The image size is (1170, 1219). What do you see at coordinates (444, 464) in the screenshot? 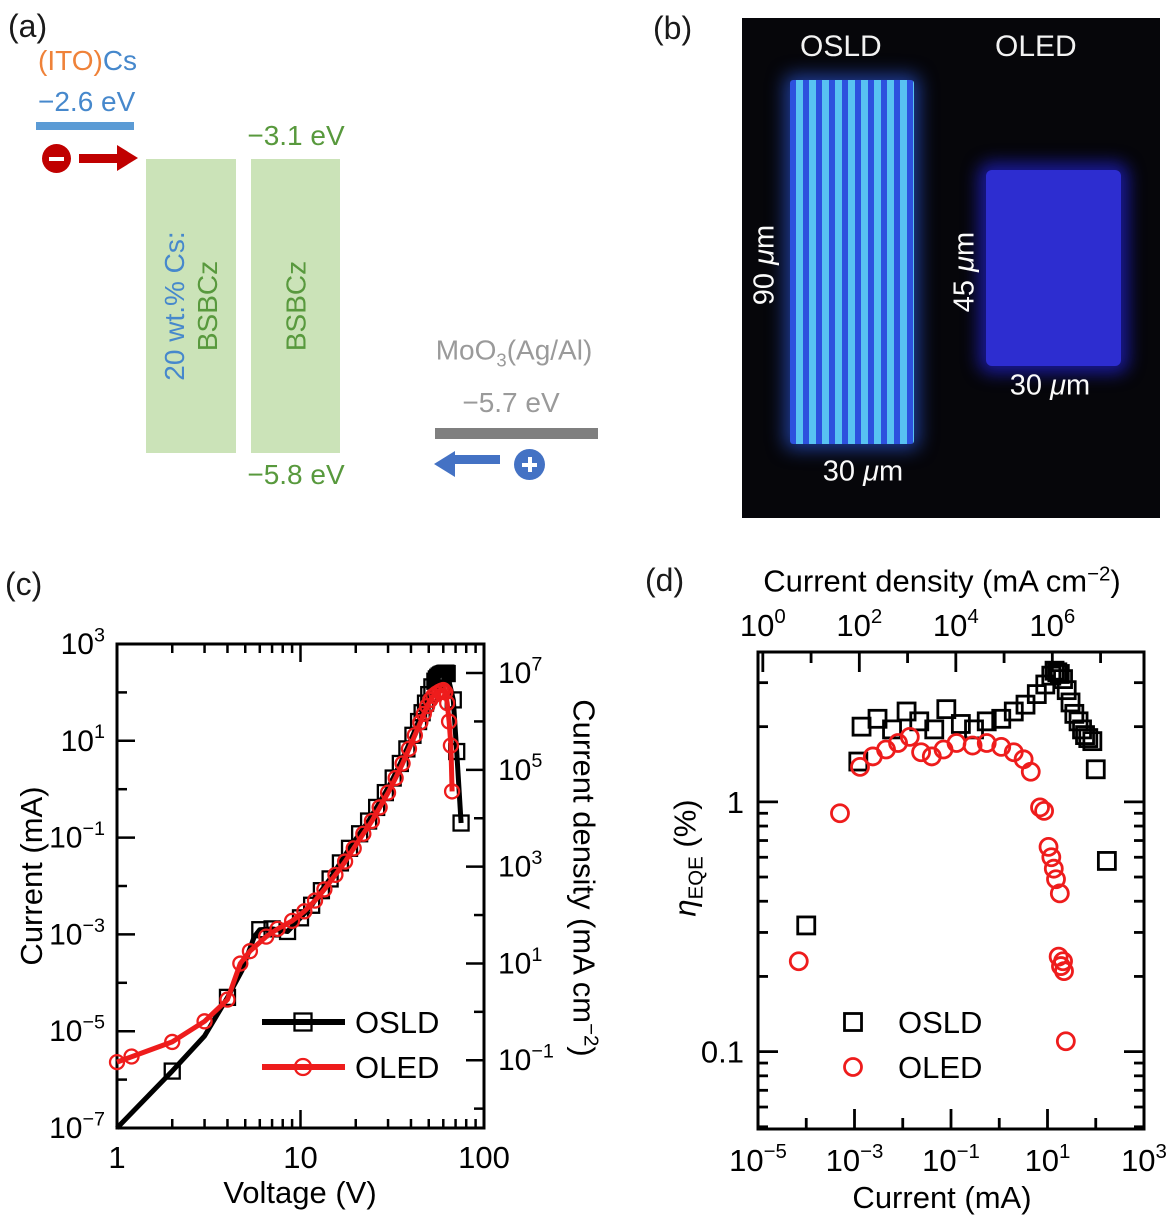
I see `hole-arrow-icon` at bounding box center [444, 464].